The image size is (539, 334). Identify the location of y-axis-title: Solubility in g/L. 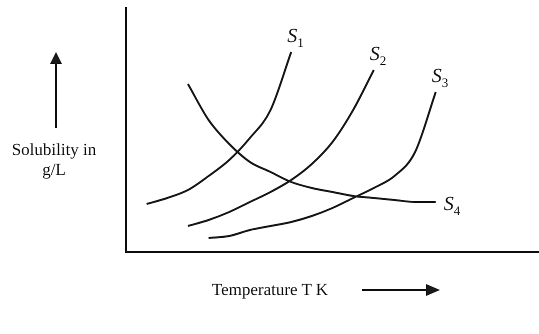
(54, 160).